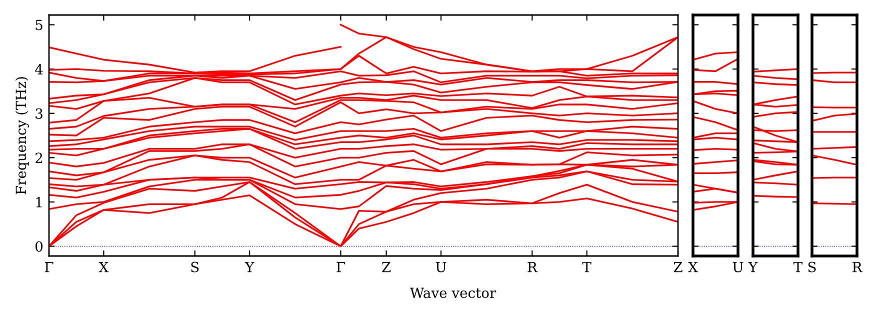 This screenshot has height=310, width=878. I want to click on y-axis-title: Frequency (THz), so click(22, 135).